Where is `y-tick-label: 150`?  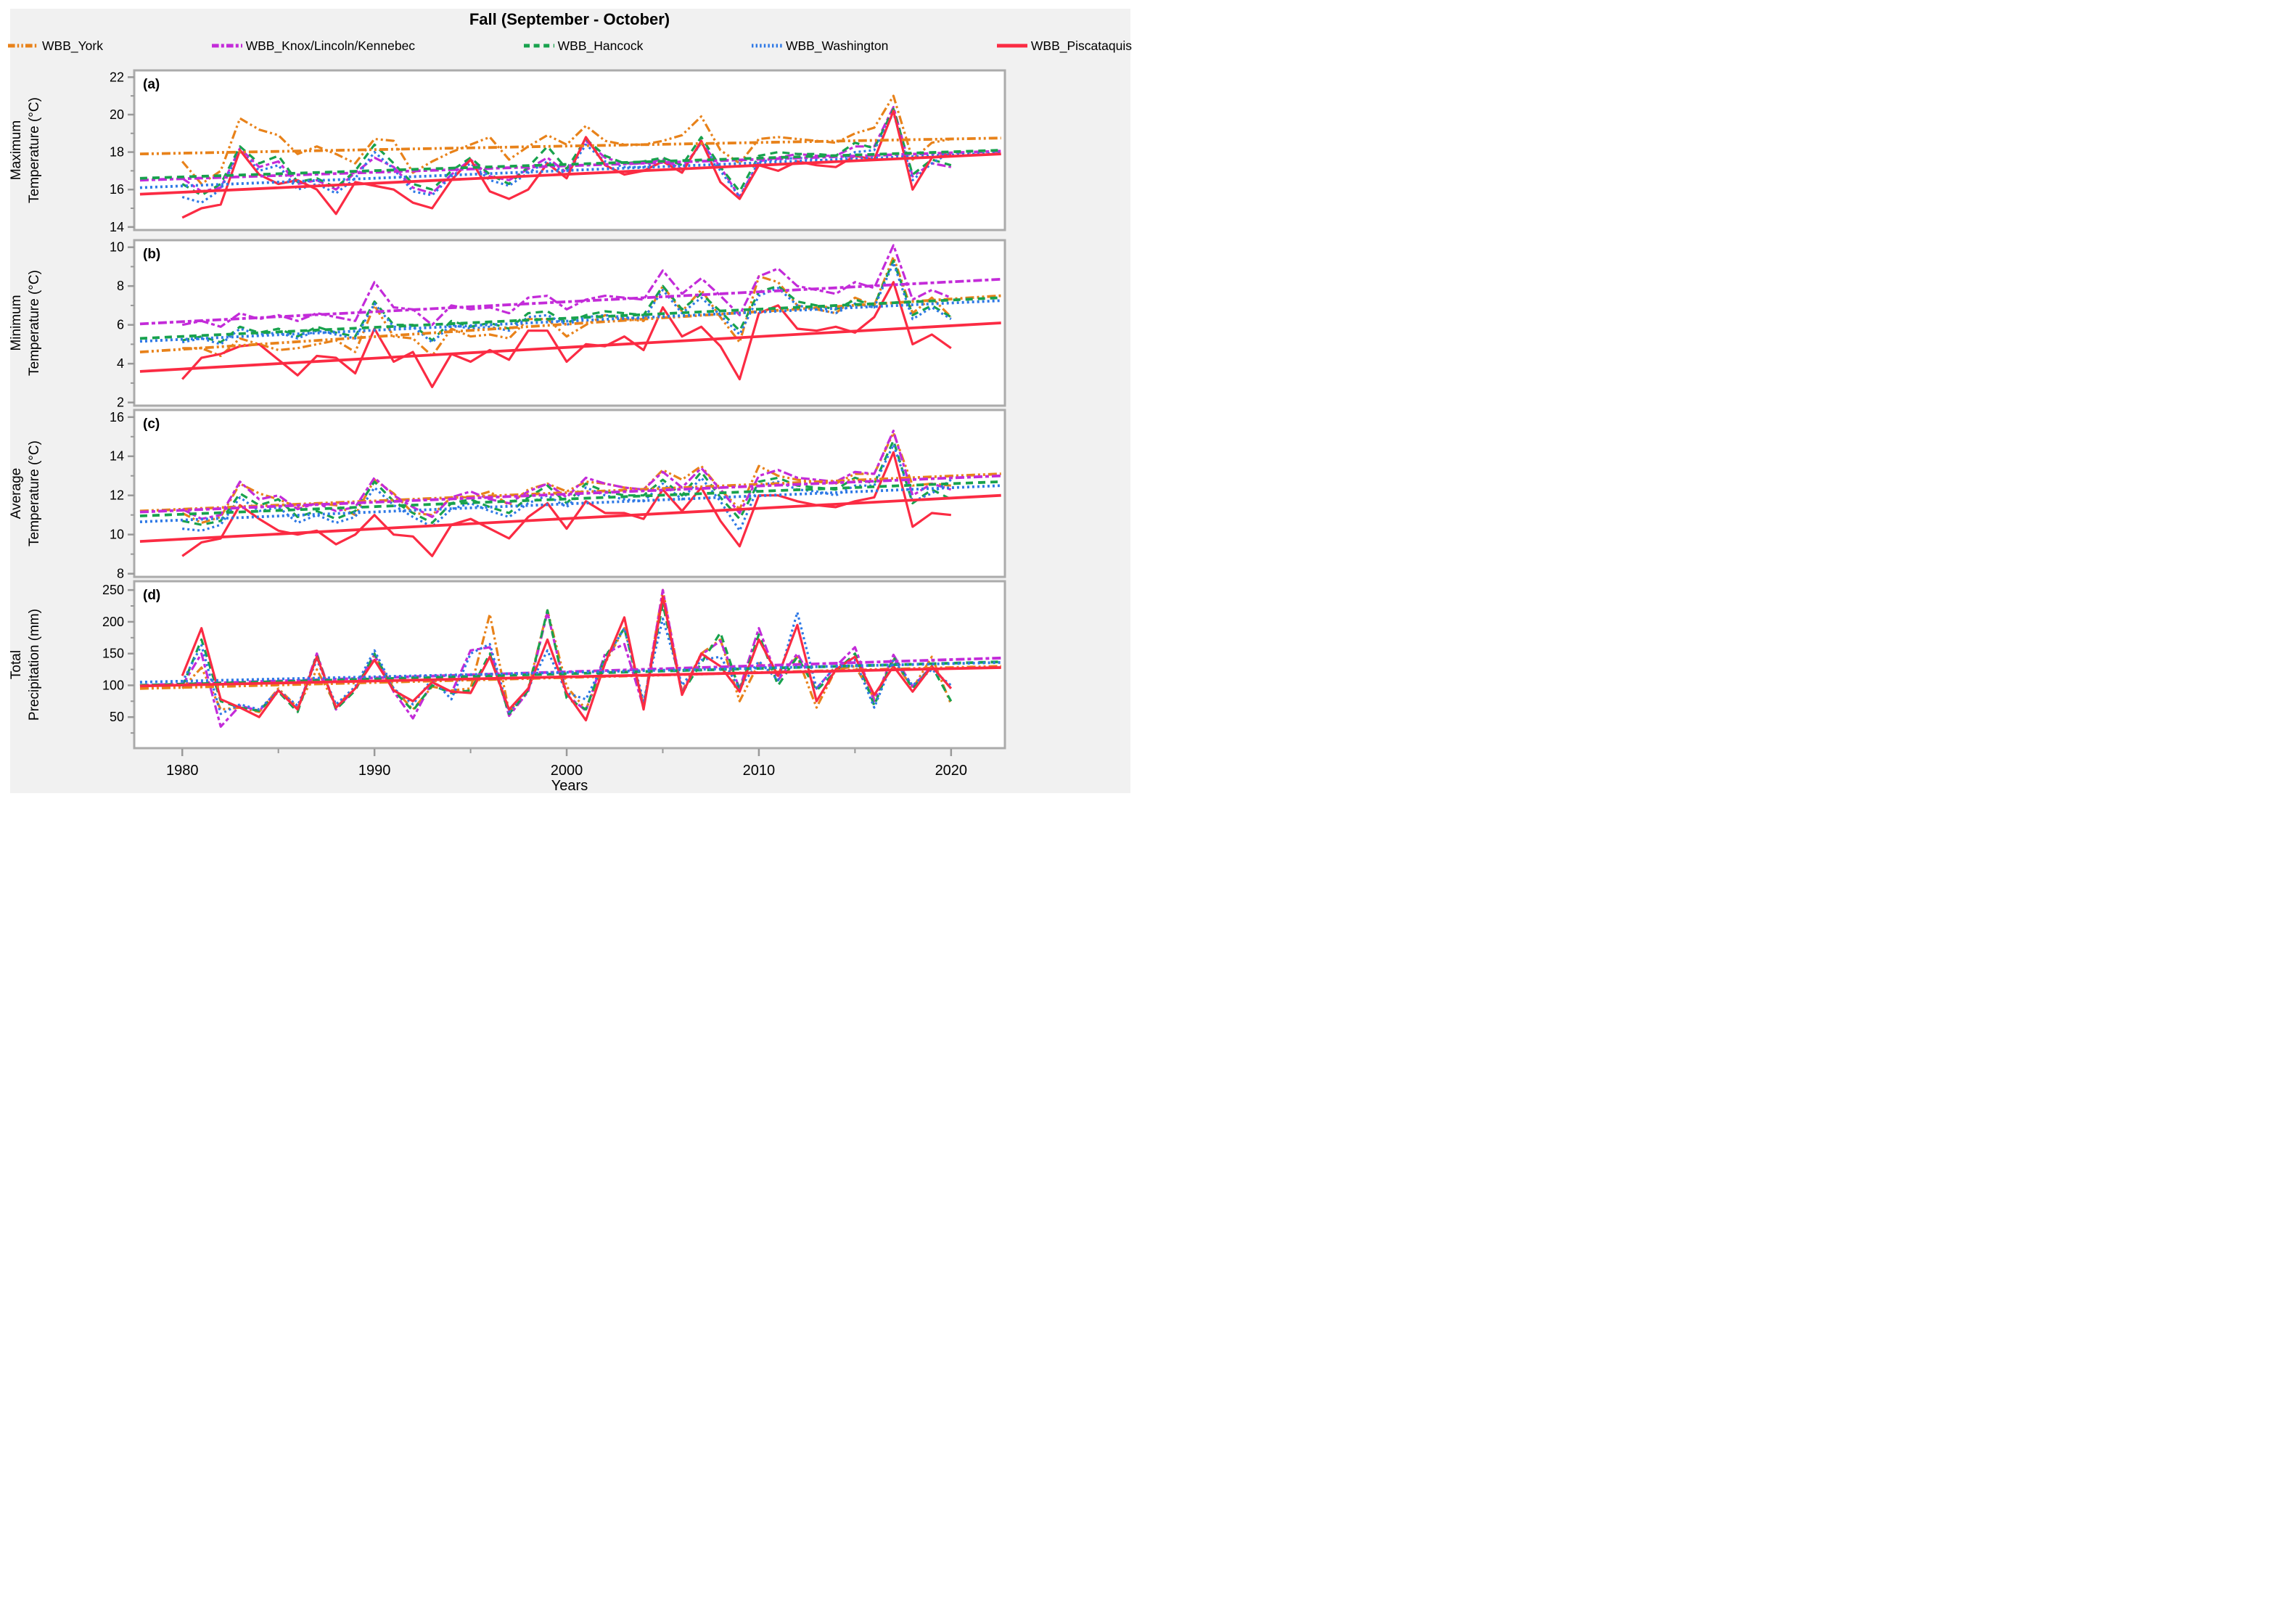
y-tick-label: 150 is located at coordinates (113, 654).